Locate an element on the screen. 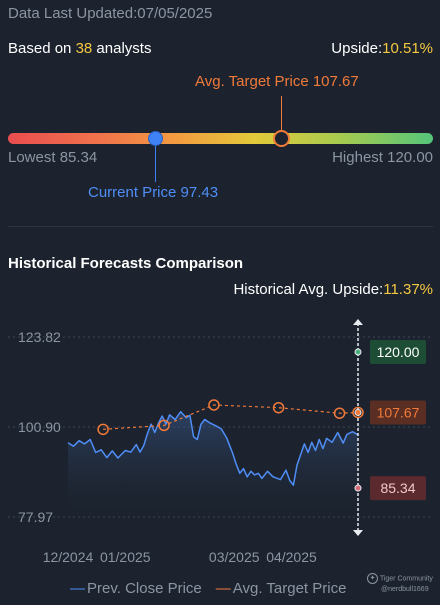  historical-title: Historical Forecasts Comparison is located at coordinates (126, 263).